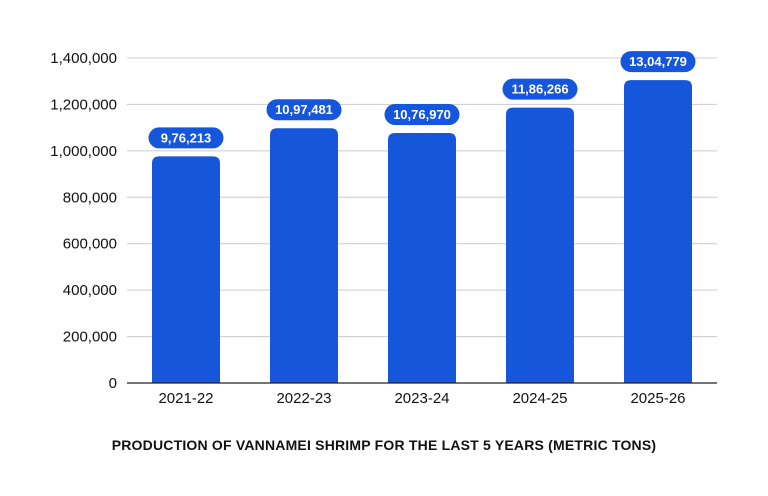 Image resolution: width=768 pixels, height=496 pixels. Describe the element at coordinates (113, 383) in the screenshot. I see `y-tick-label: 0` at that location.